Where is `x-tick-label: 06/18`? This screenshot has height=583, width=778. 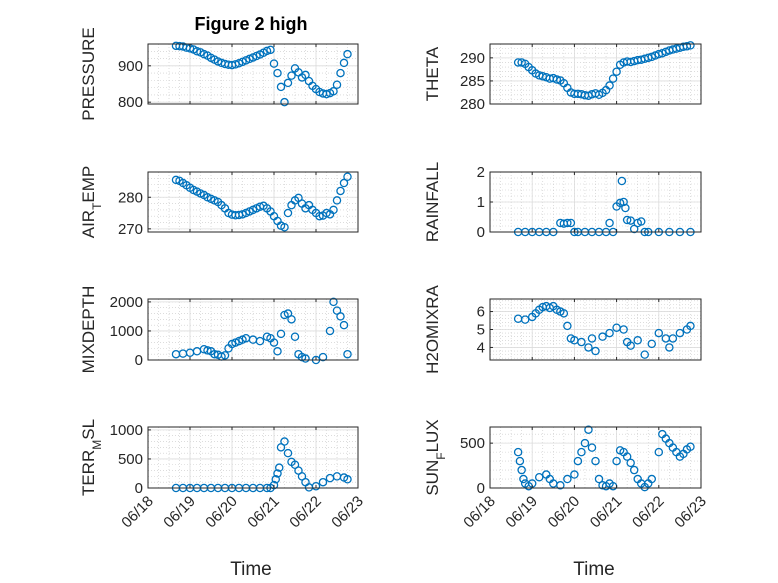 x-tick-label: 06/18 is located at coordinates (137, 512).